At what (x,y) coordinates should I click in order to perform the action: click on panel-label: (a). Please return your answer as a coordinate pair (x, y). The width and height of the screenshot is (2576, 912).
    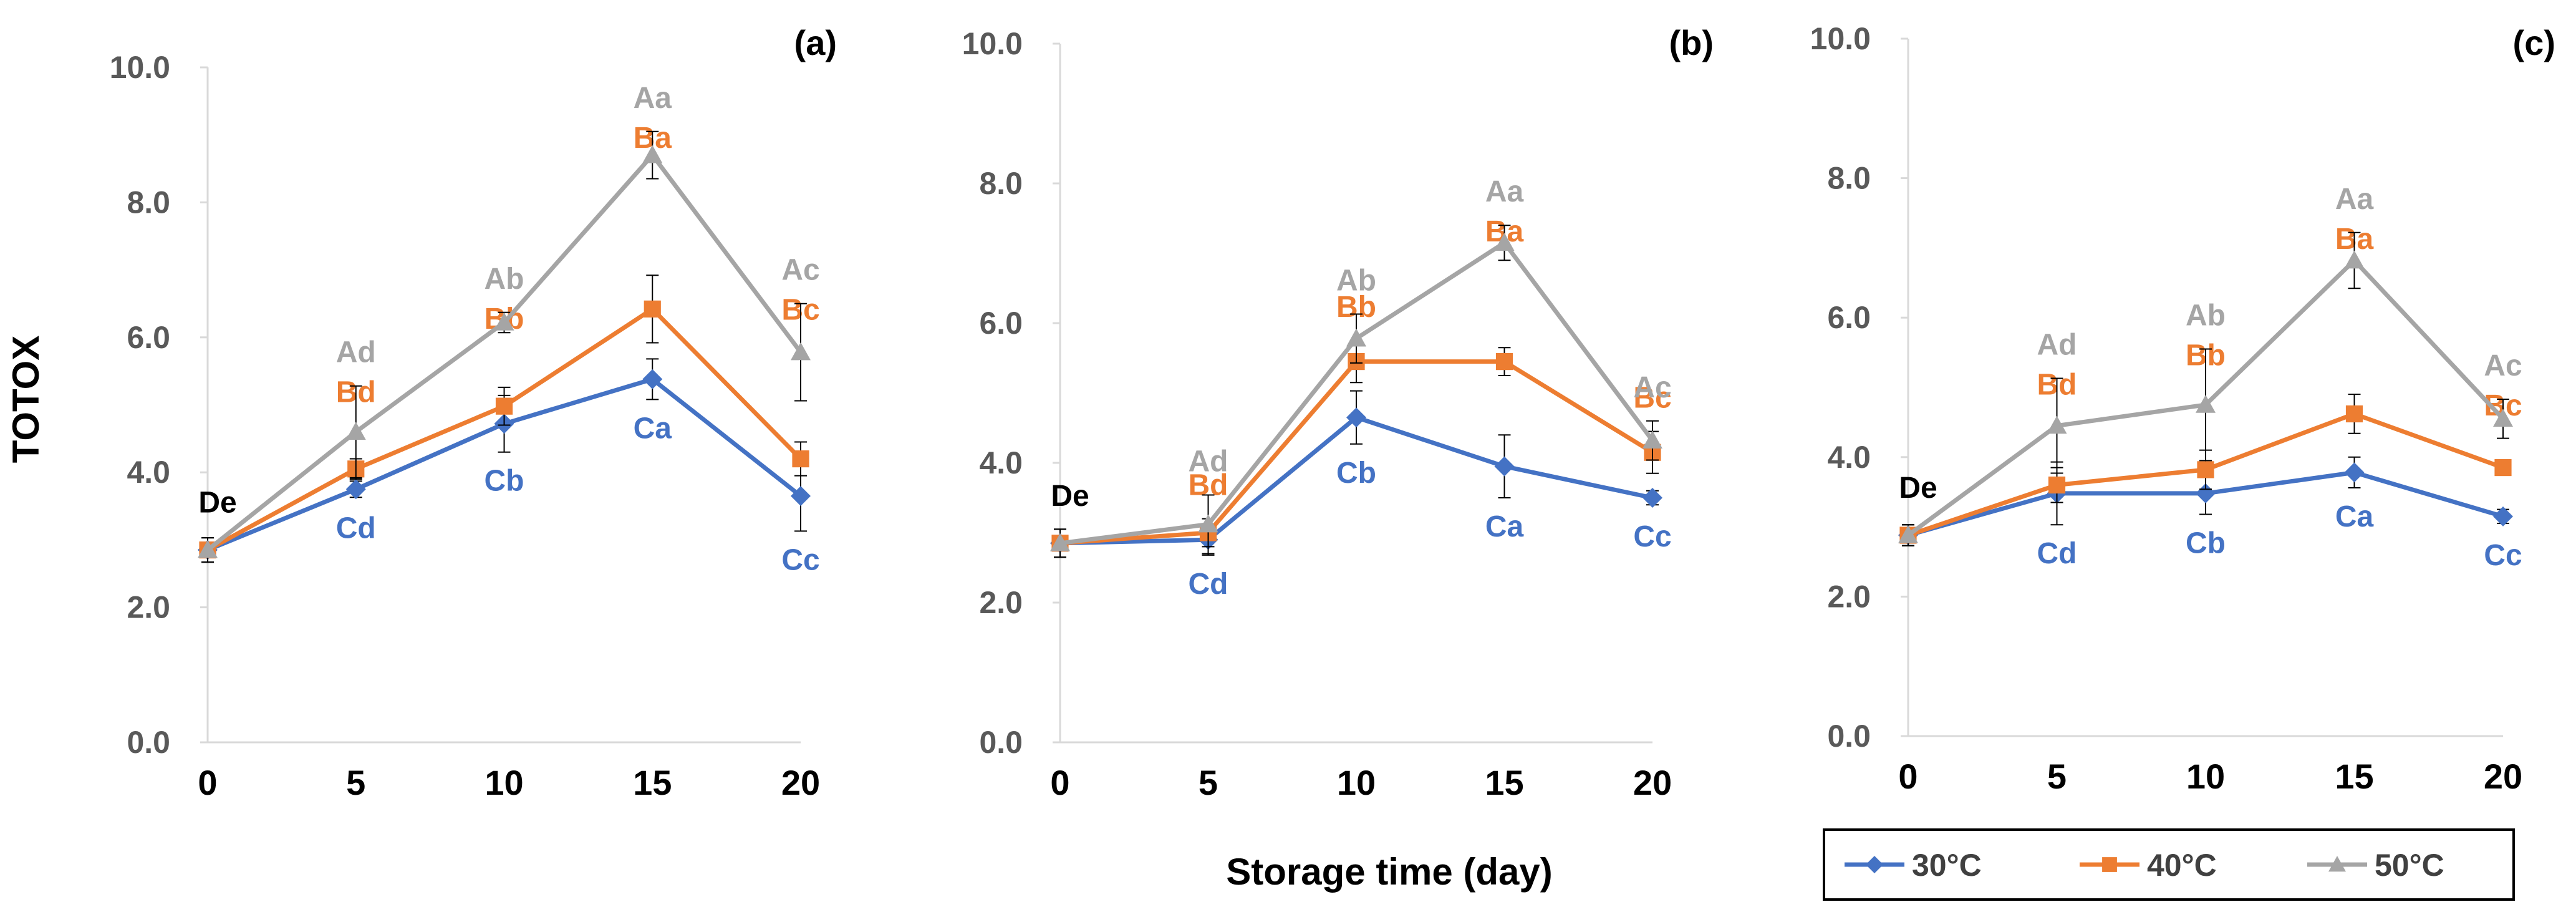
    Looking at the image, I should click on (815, 42).